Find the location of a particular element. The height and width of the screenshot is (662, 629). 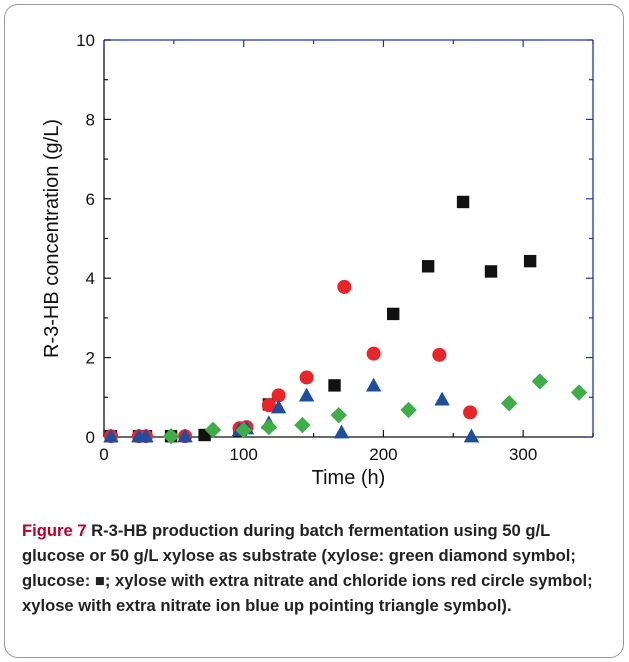

y-tick-label: 8 is located at coordinates (90, 119).